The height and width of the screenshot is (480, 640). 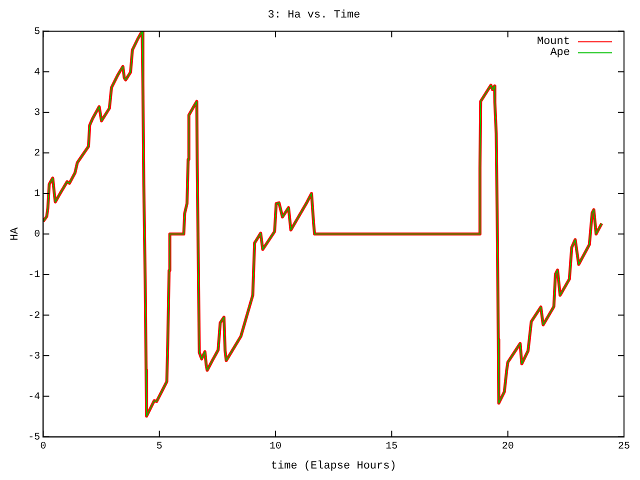 I want to click on x-axis-title: time (Elapse Hours), so click(x=333, y=466).